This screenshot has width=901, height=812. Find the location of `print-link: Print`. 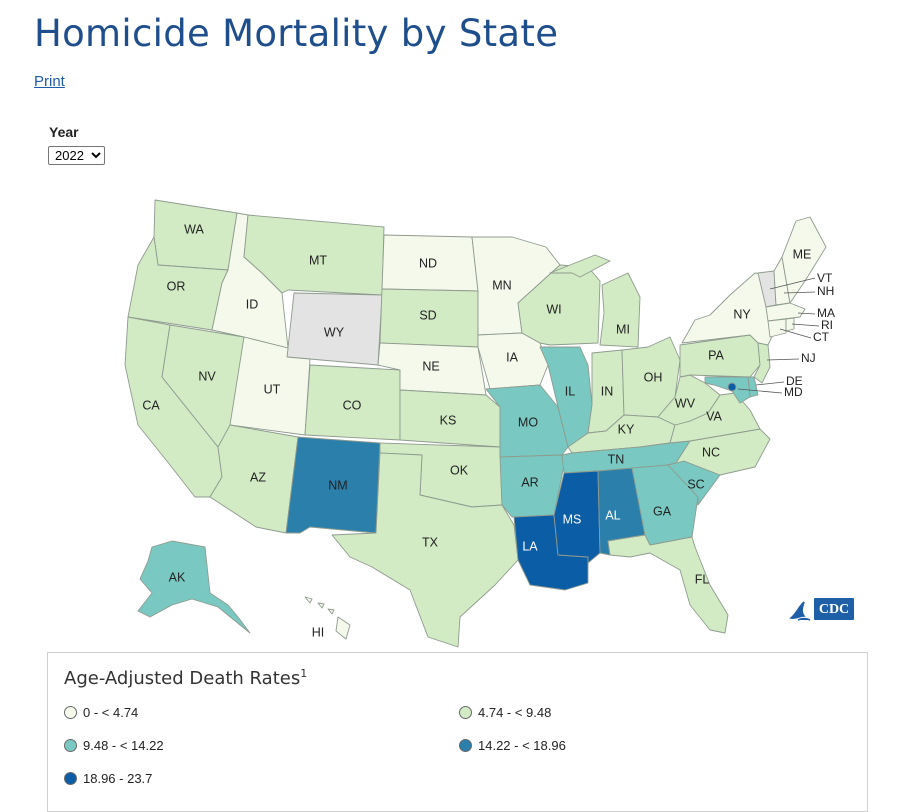

print-link: Print is located at coordinates (49, 81).